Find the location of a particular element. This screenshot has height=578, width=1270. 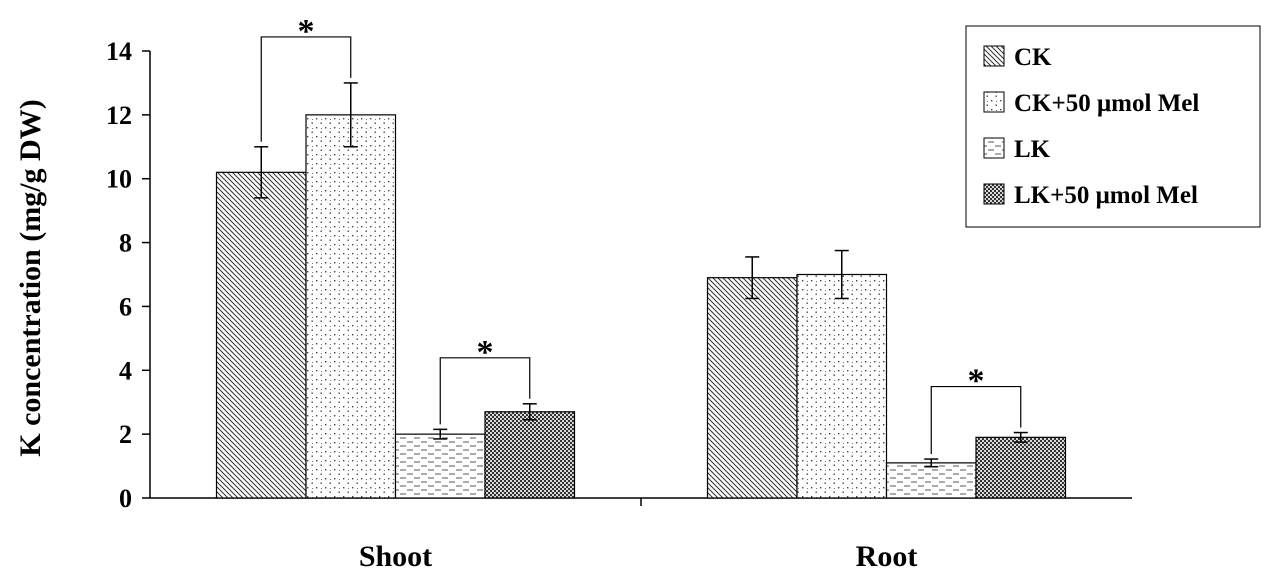

x-axis: Shoot Root is located at coordinates (641, 535).